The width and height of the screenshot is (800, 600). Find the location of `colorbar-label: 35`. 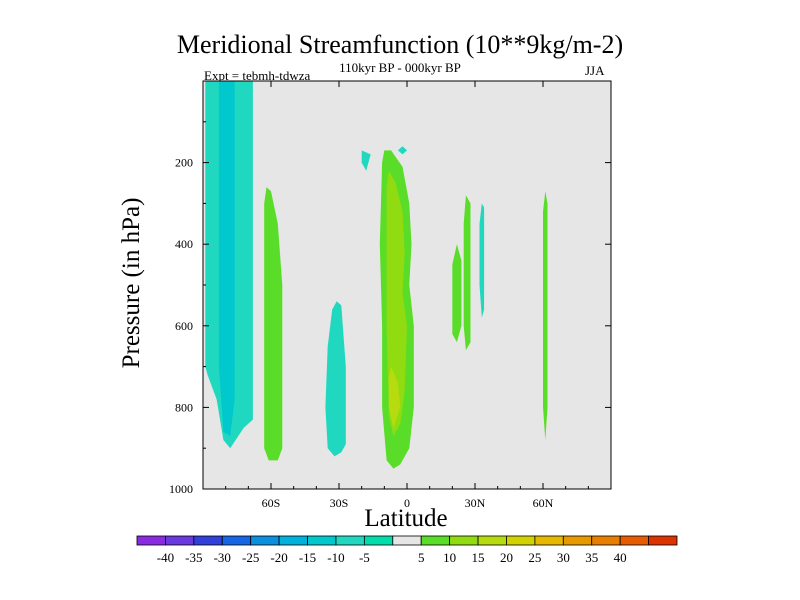

colorbar-label: 35 is located at coordinates (591, 557).